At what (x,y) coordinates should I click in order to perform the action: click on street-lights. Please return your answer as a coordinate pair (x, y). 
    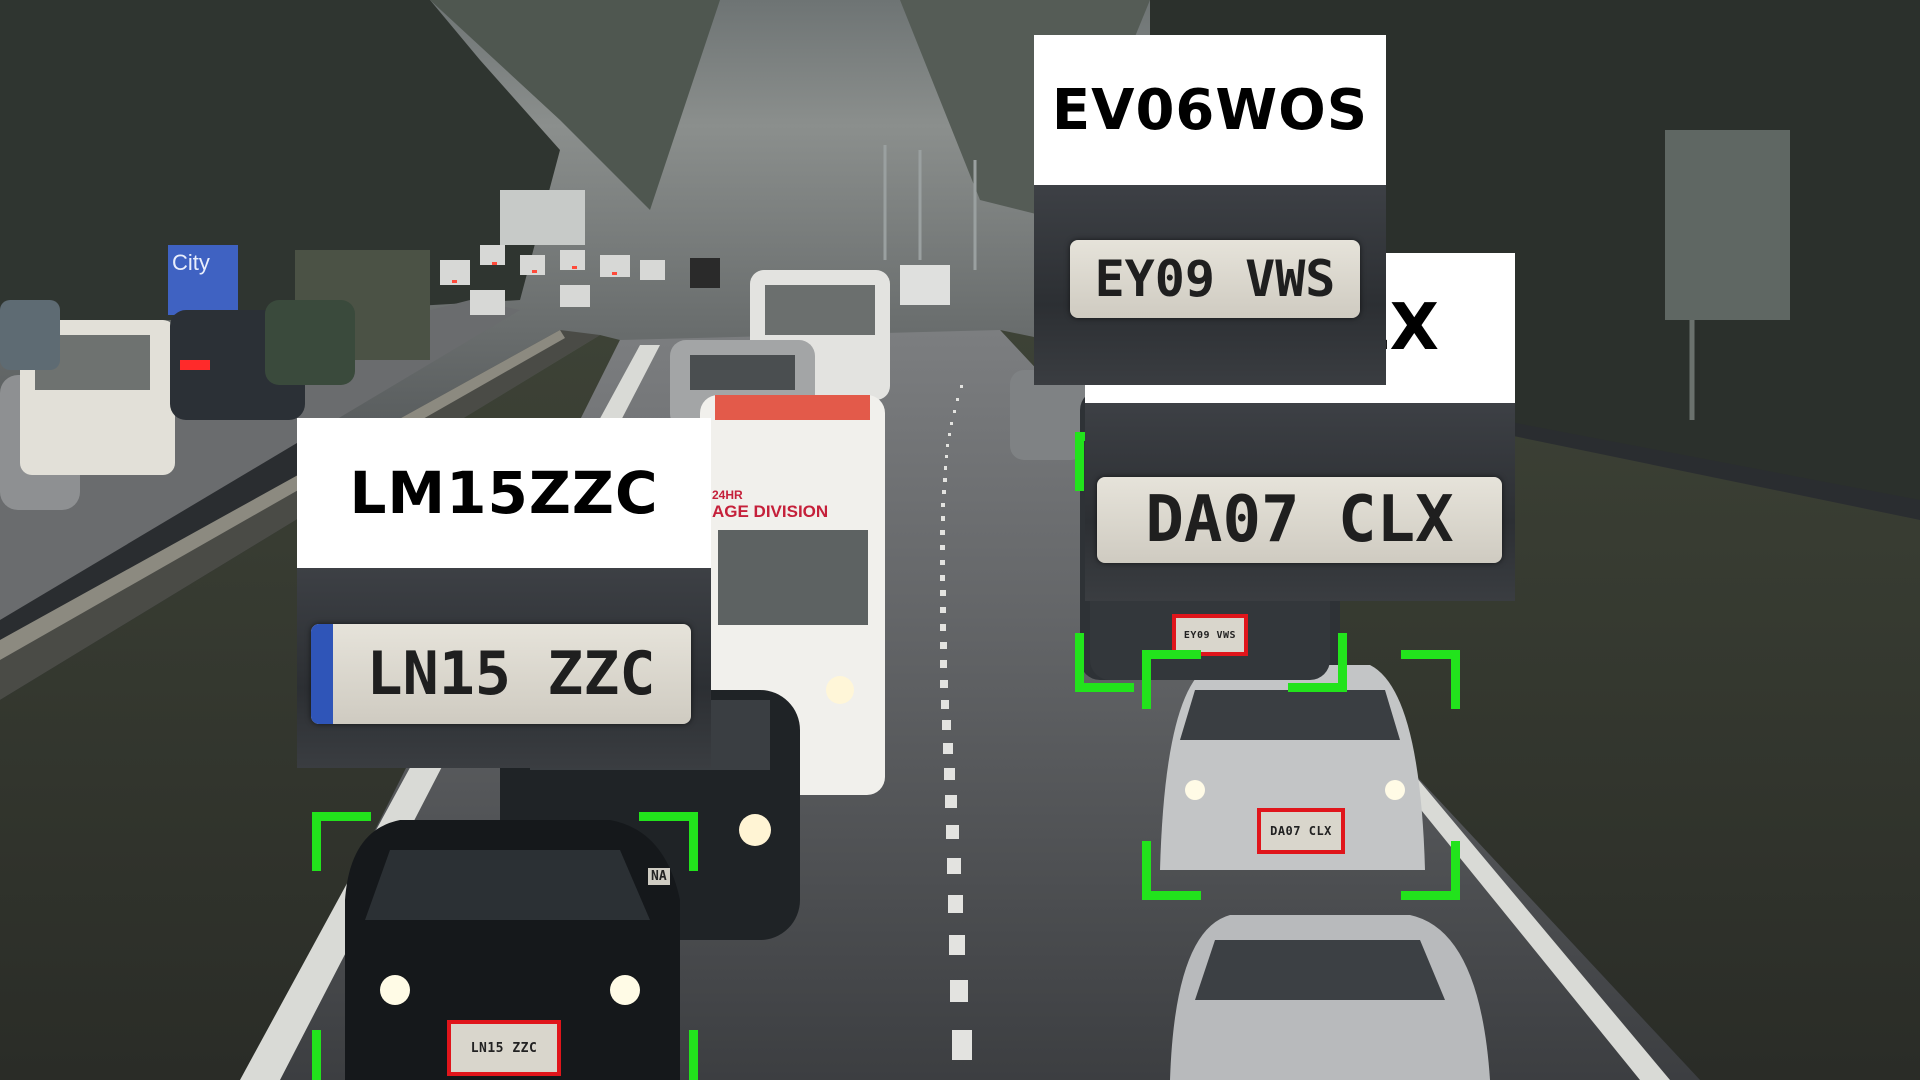
    Looking at the image, I should click on (930, 207).